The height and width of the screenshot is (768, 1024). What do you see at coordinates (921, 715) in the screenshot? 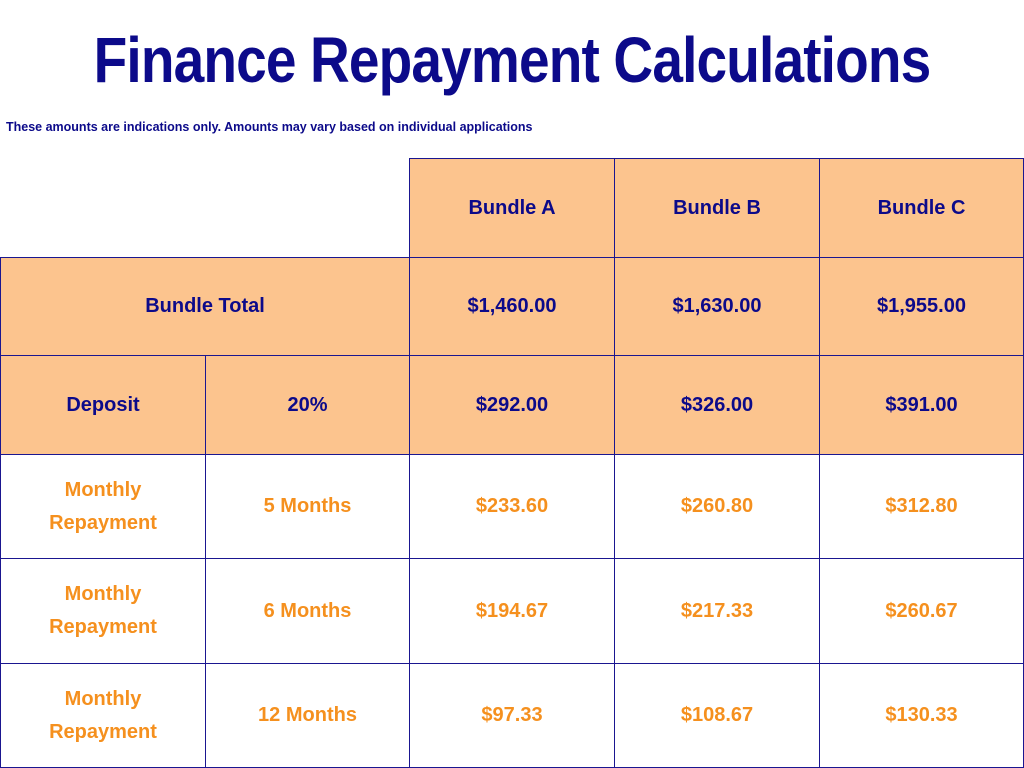
I see `repayment-value-c: $130.33` at bounding box center [921, 715].